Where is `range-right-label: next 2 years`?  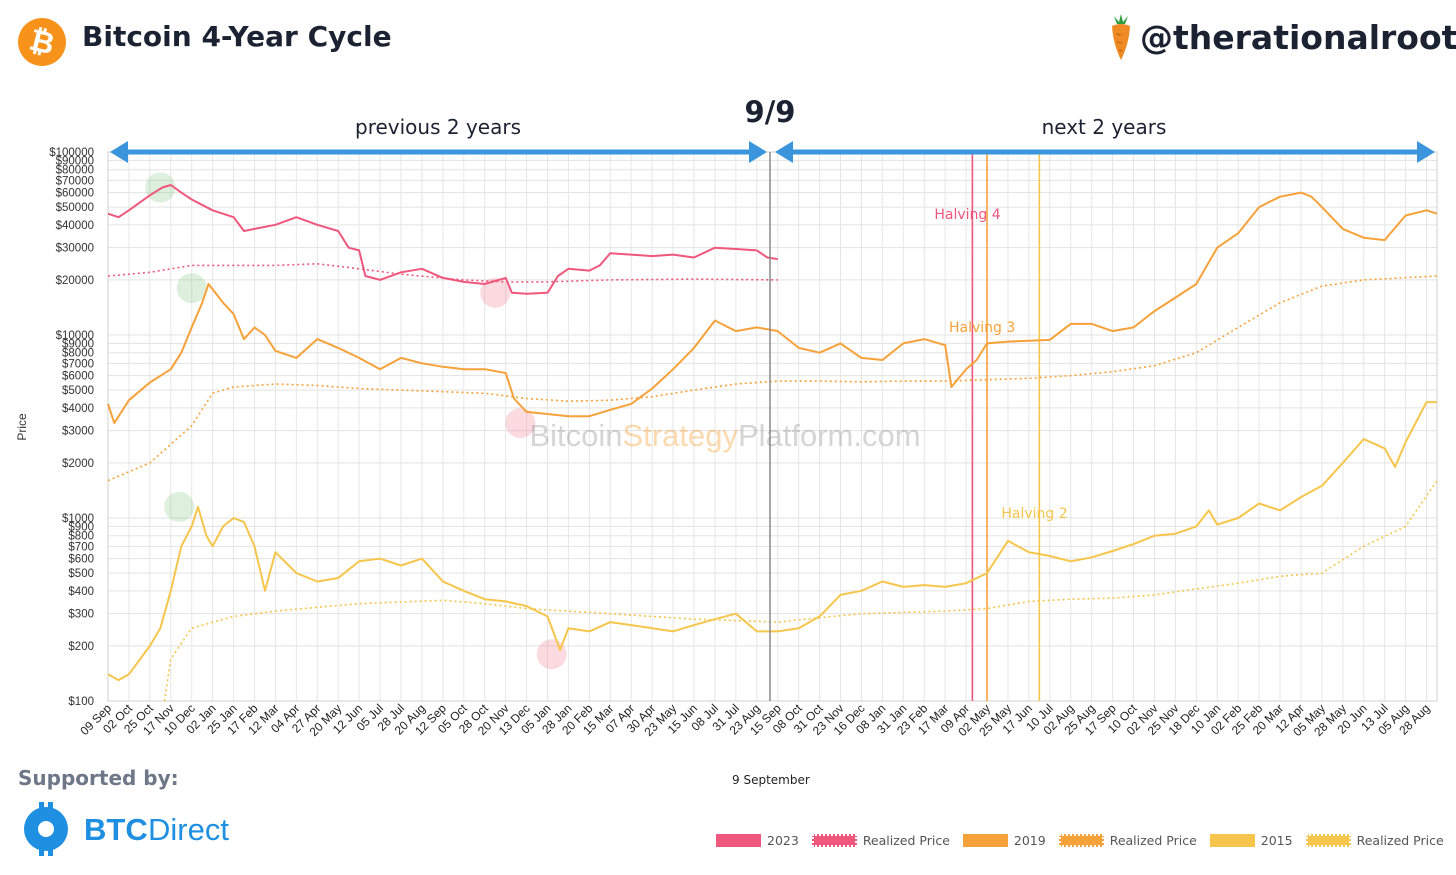
range-right-label: next 2 years is located at coordinates (1104, 127).